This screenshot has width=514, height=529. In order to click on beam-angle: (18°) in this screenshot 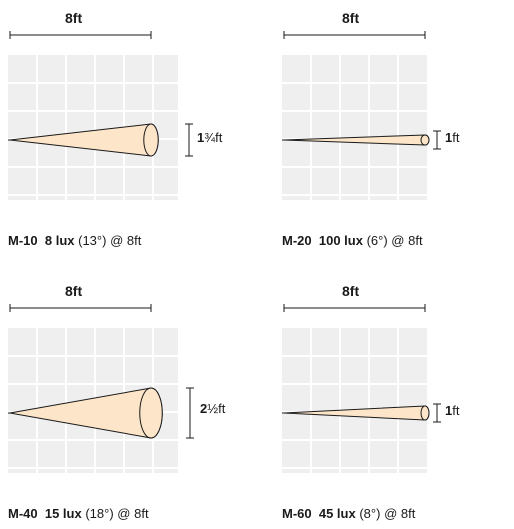, I will do `click(99, 513)`.